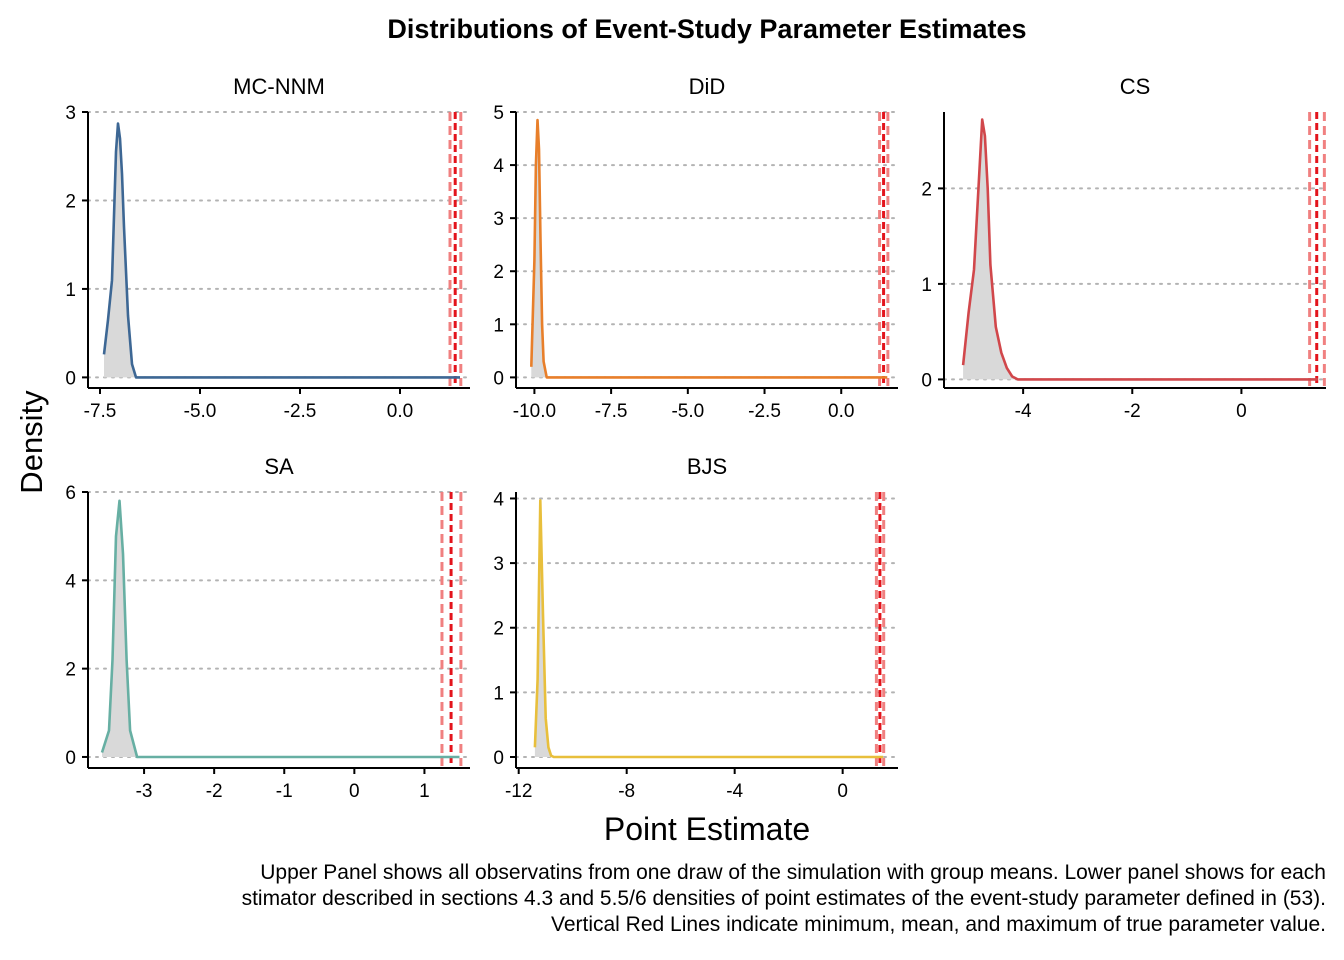 Image resolution: width=1344 pixels, height=960 pixels. Describe the element at coordinates (534, 411) in the screenshot. I see `x-tick-label: -10.0` at that location.